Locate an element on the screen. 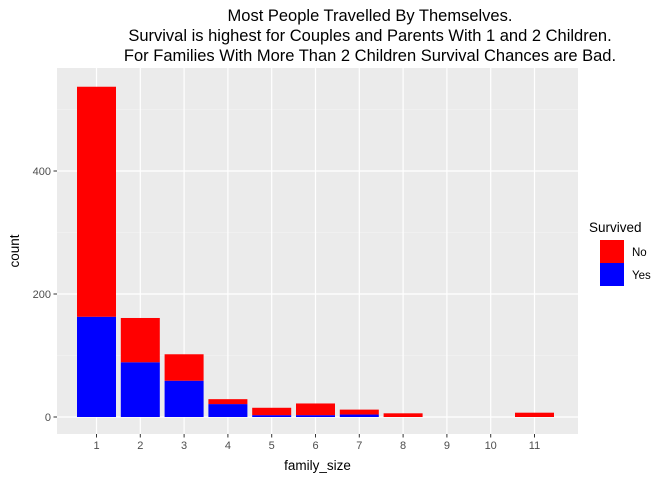 Image resolution: width=672 pixels, height=480 pixels. x-tick-label: 5 is located at coordinates (272, 446).